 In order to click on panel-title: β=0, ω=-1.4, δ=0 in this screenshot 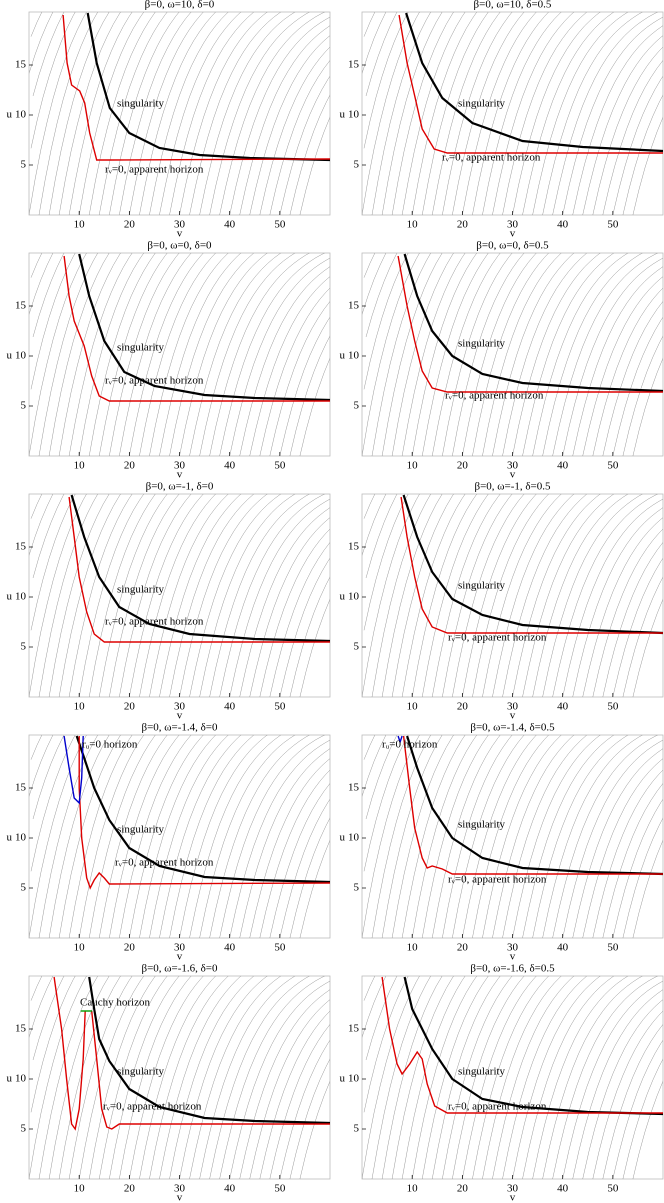, I will do `click(179, 728)`.